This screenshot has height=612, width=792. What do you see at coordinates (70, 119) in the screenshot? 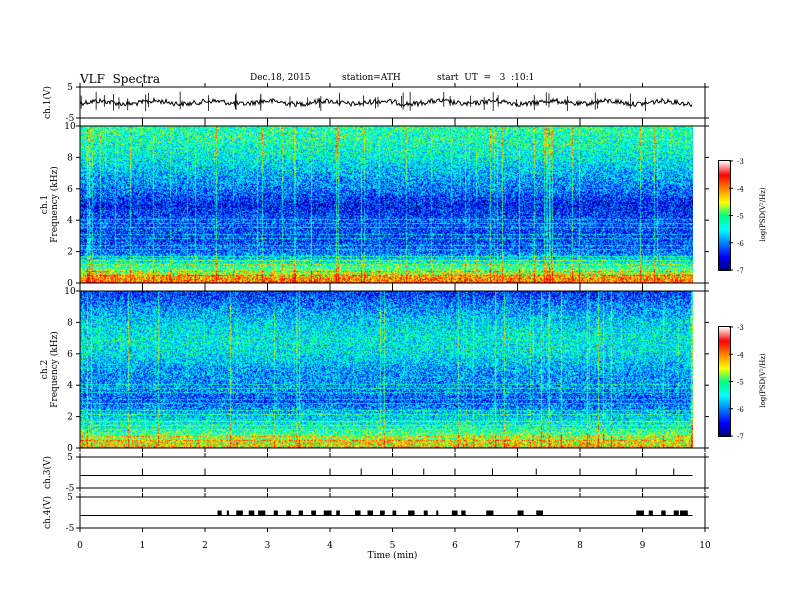
I see `ch1-waveform-ytick-label: -5` at bounding box center [70, 119].